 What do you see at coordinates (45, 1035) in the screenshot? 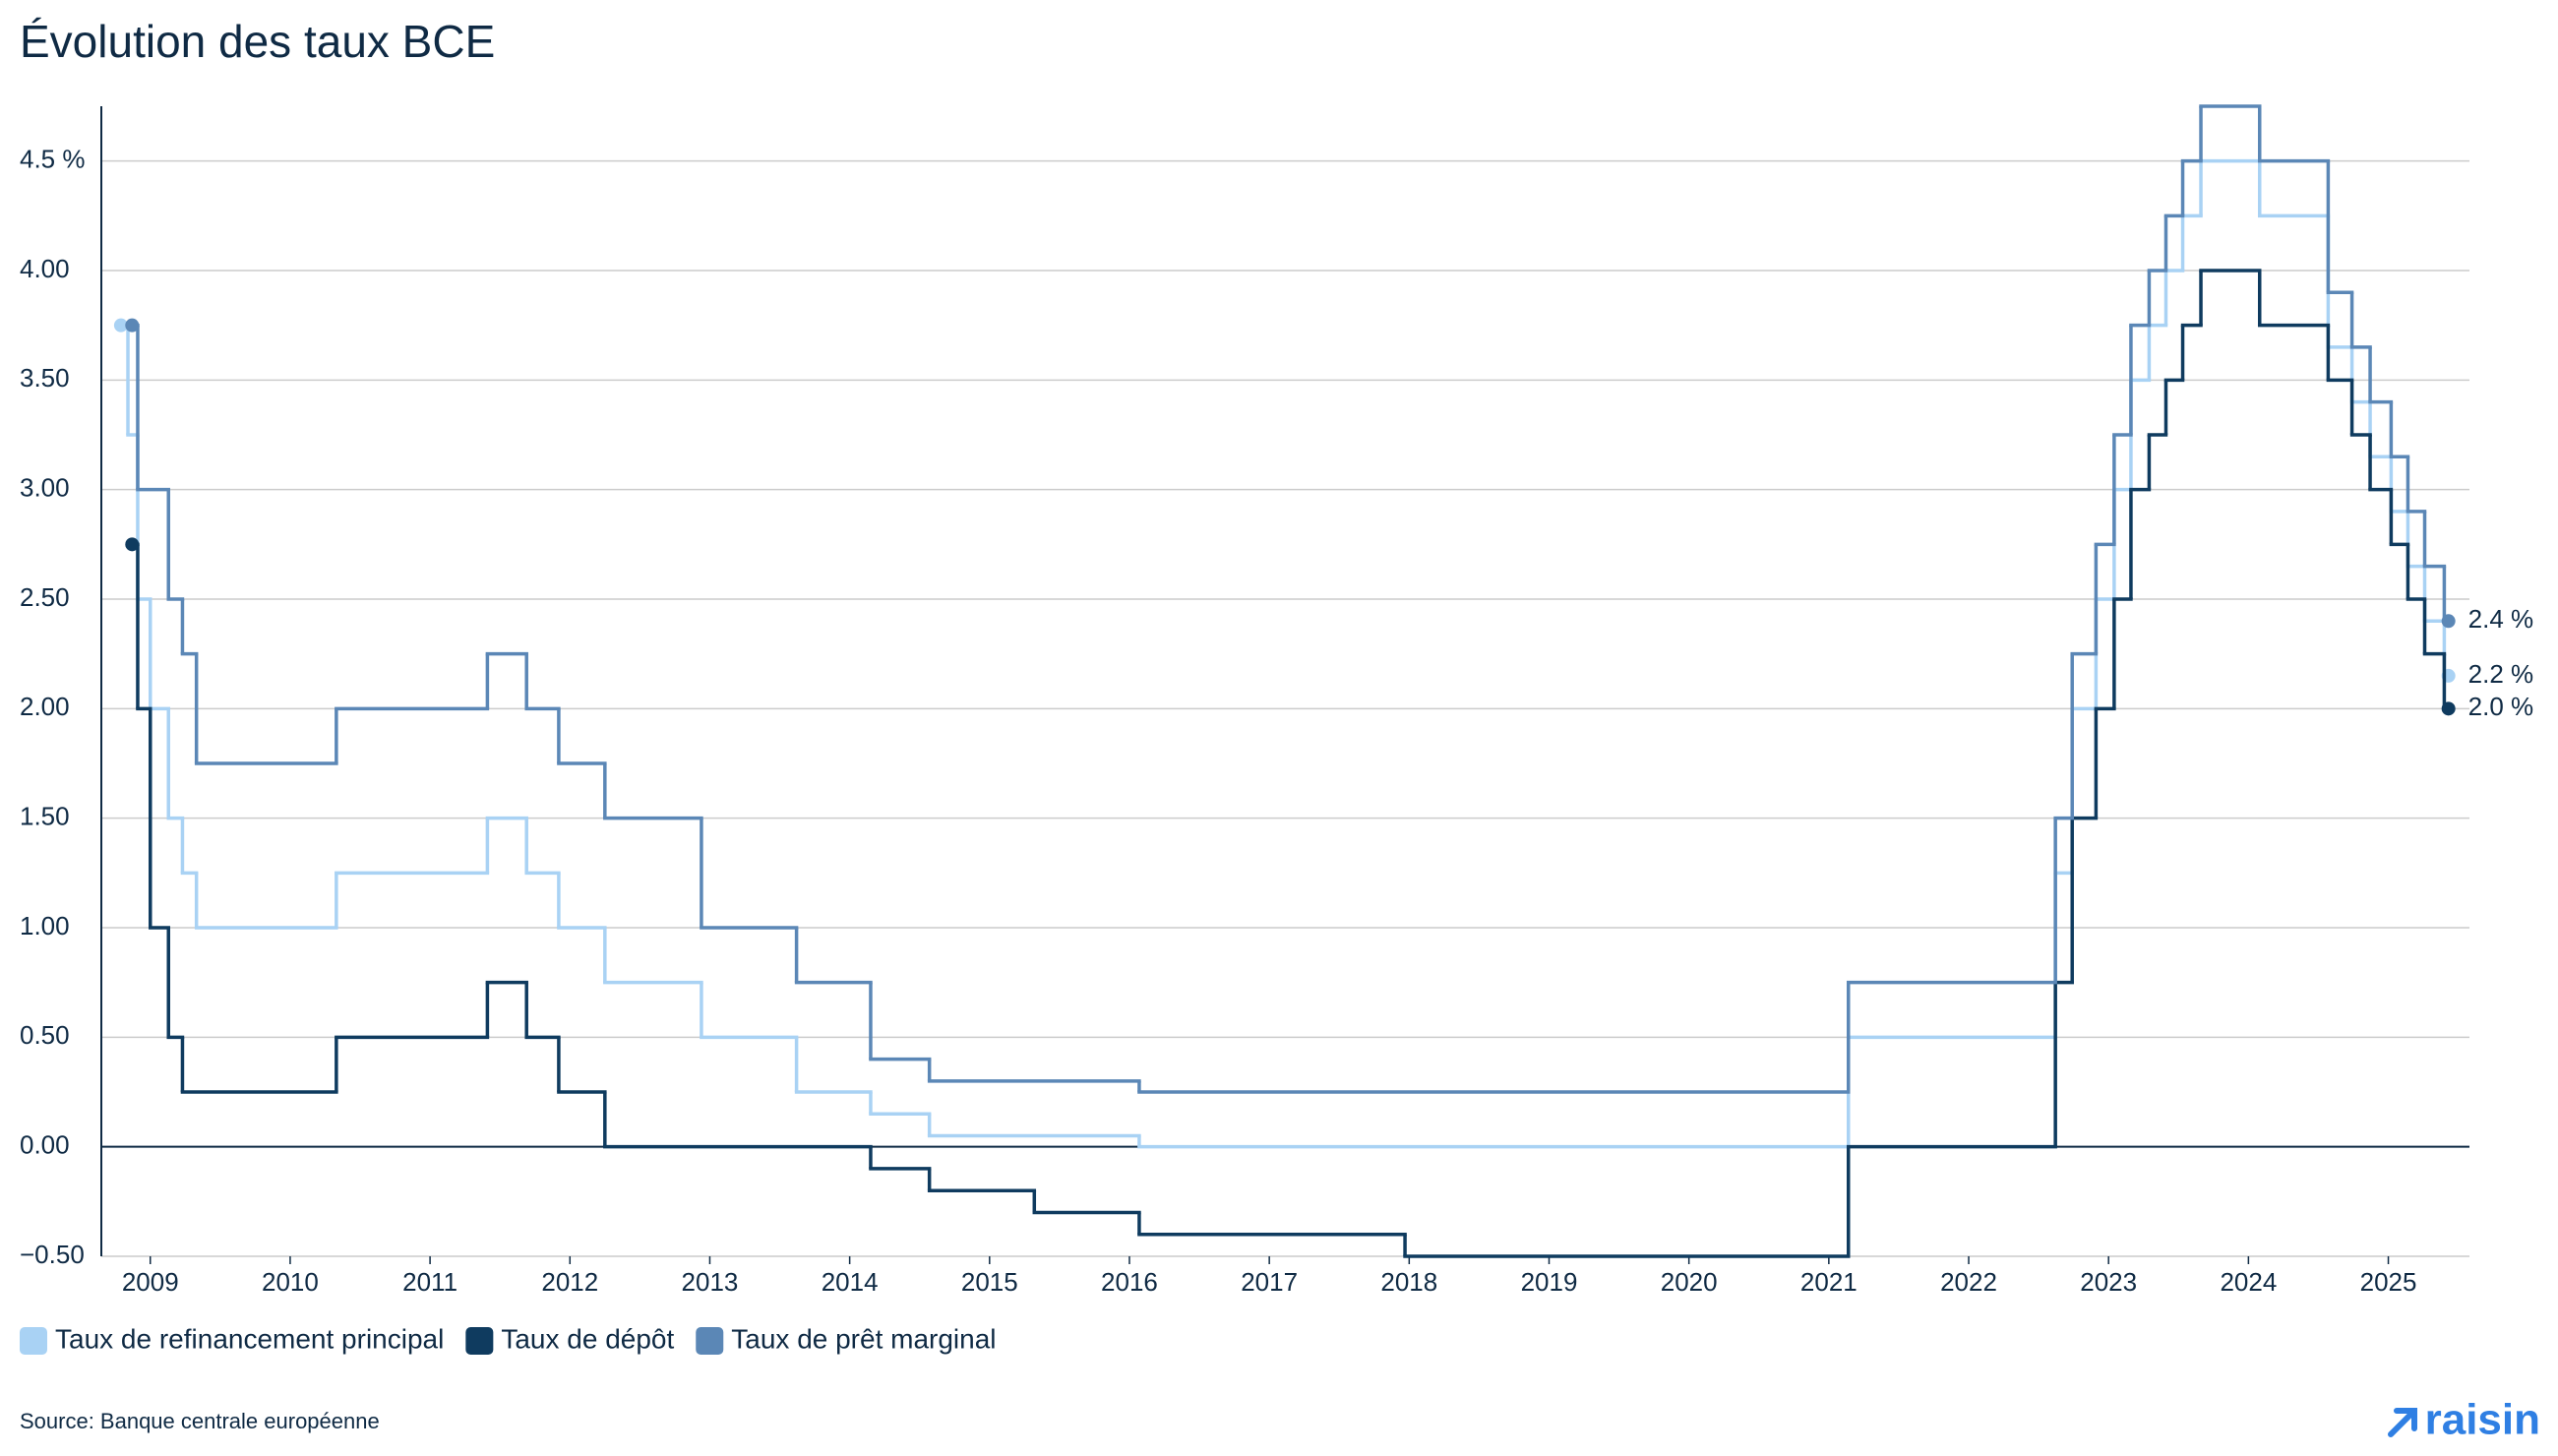
I see `y-tick-label: 0.50` at bounding box center [45, 1035].